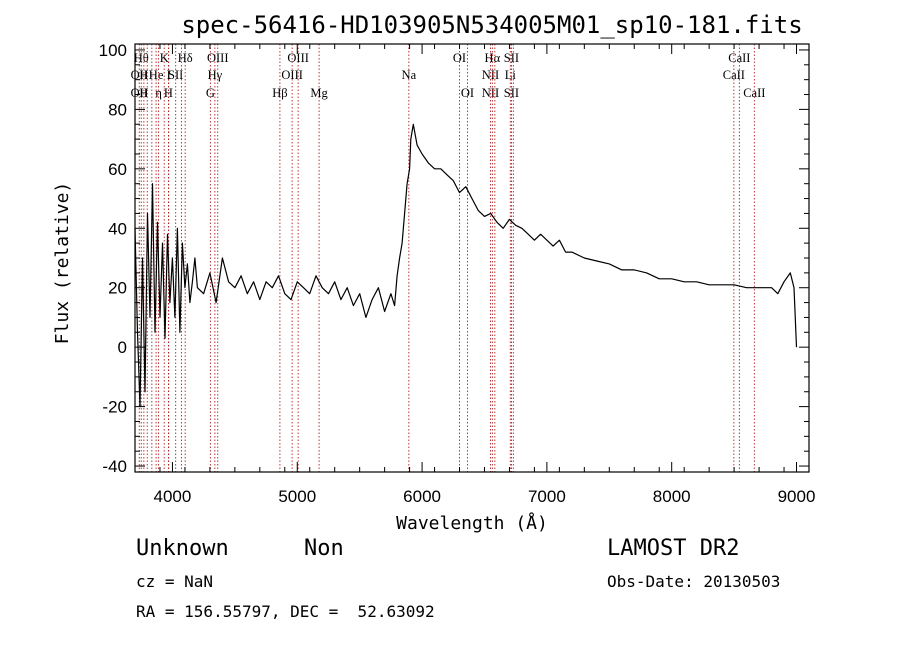 This screenshot has height=649, width=900. Describe the element at coordinates (143, 93) in the screenshot. I see `line-label-2-1: H` at that location.